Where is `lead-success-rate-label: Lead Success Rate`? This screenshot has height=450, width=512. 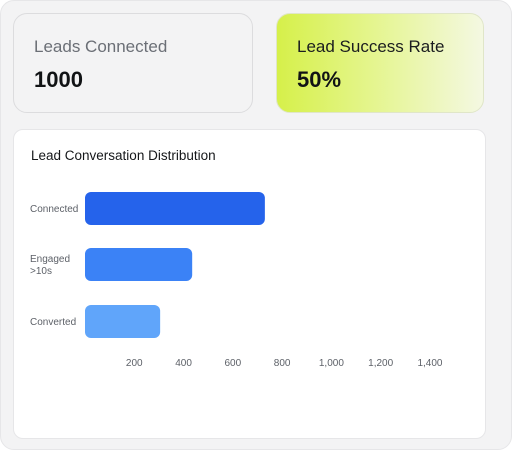 lead-success-rate-label: Lead Success Rate is located at coordinates (371, 46).